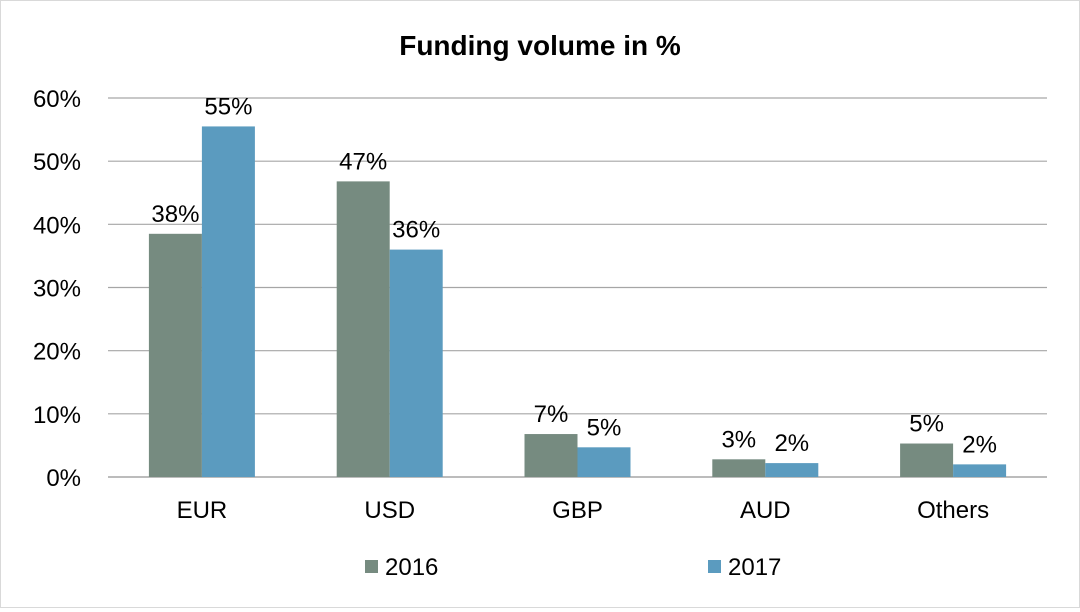 The image size is (1080, 612). What do you see at coordinates (416, 230) in the screenshot?
I see `data-label: 36%` at bounding box center [416, 230].